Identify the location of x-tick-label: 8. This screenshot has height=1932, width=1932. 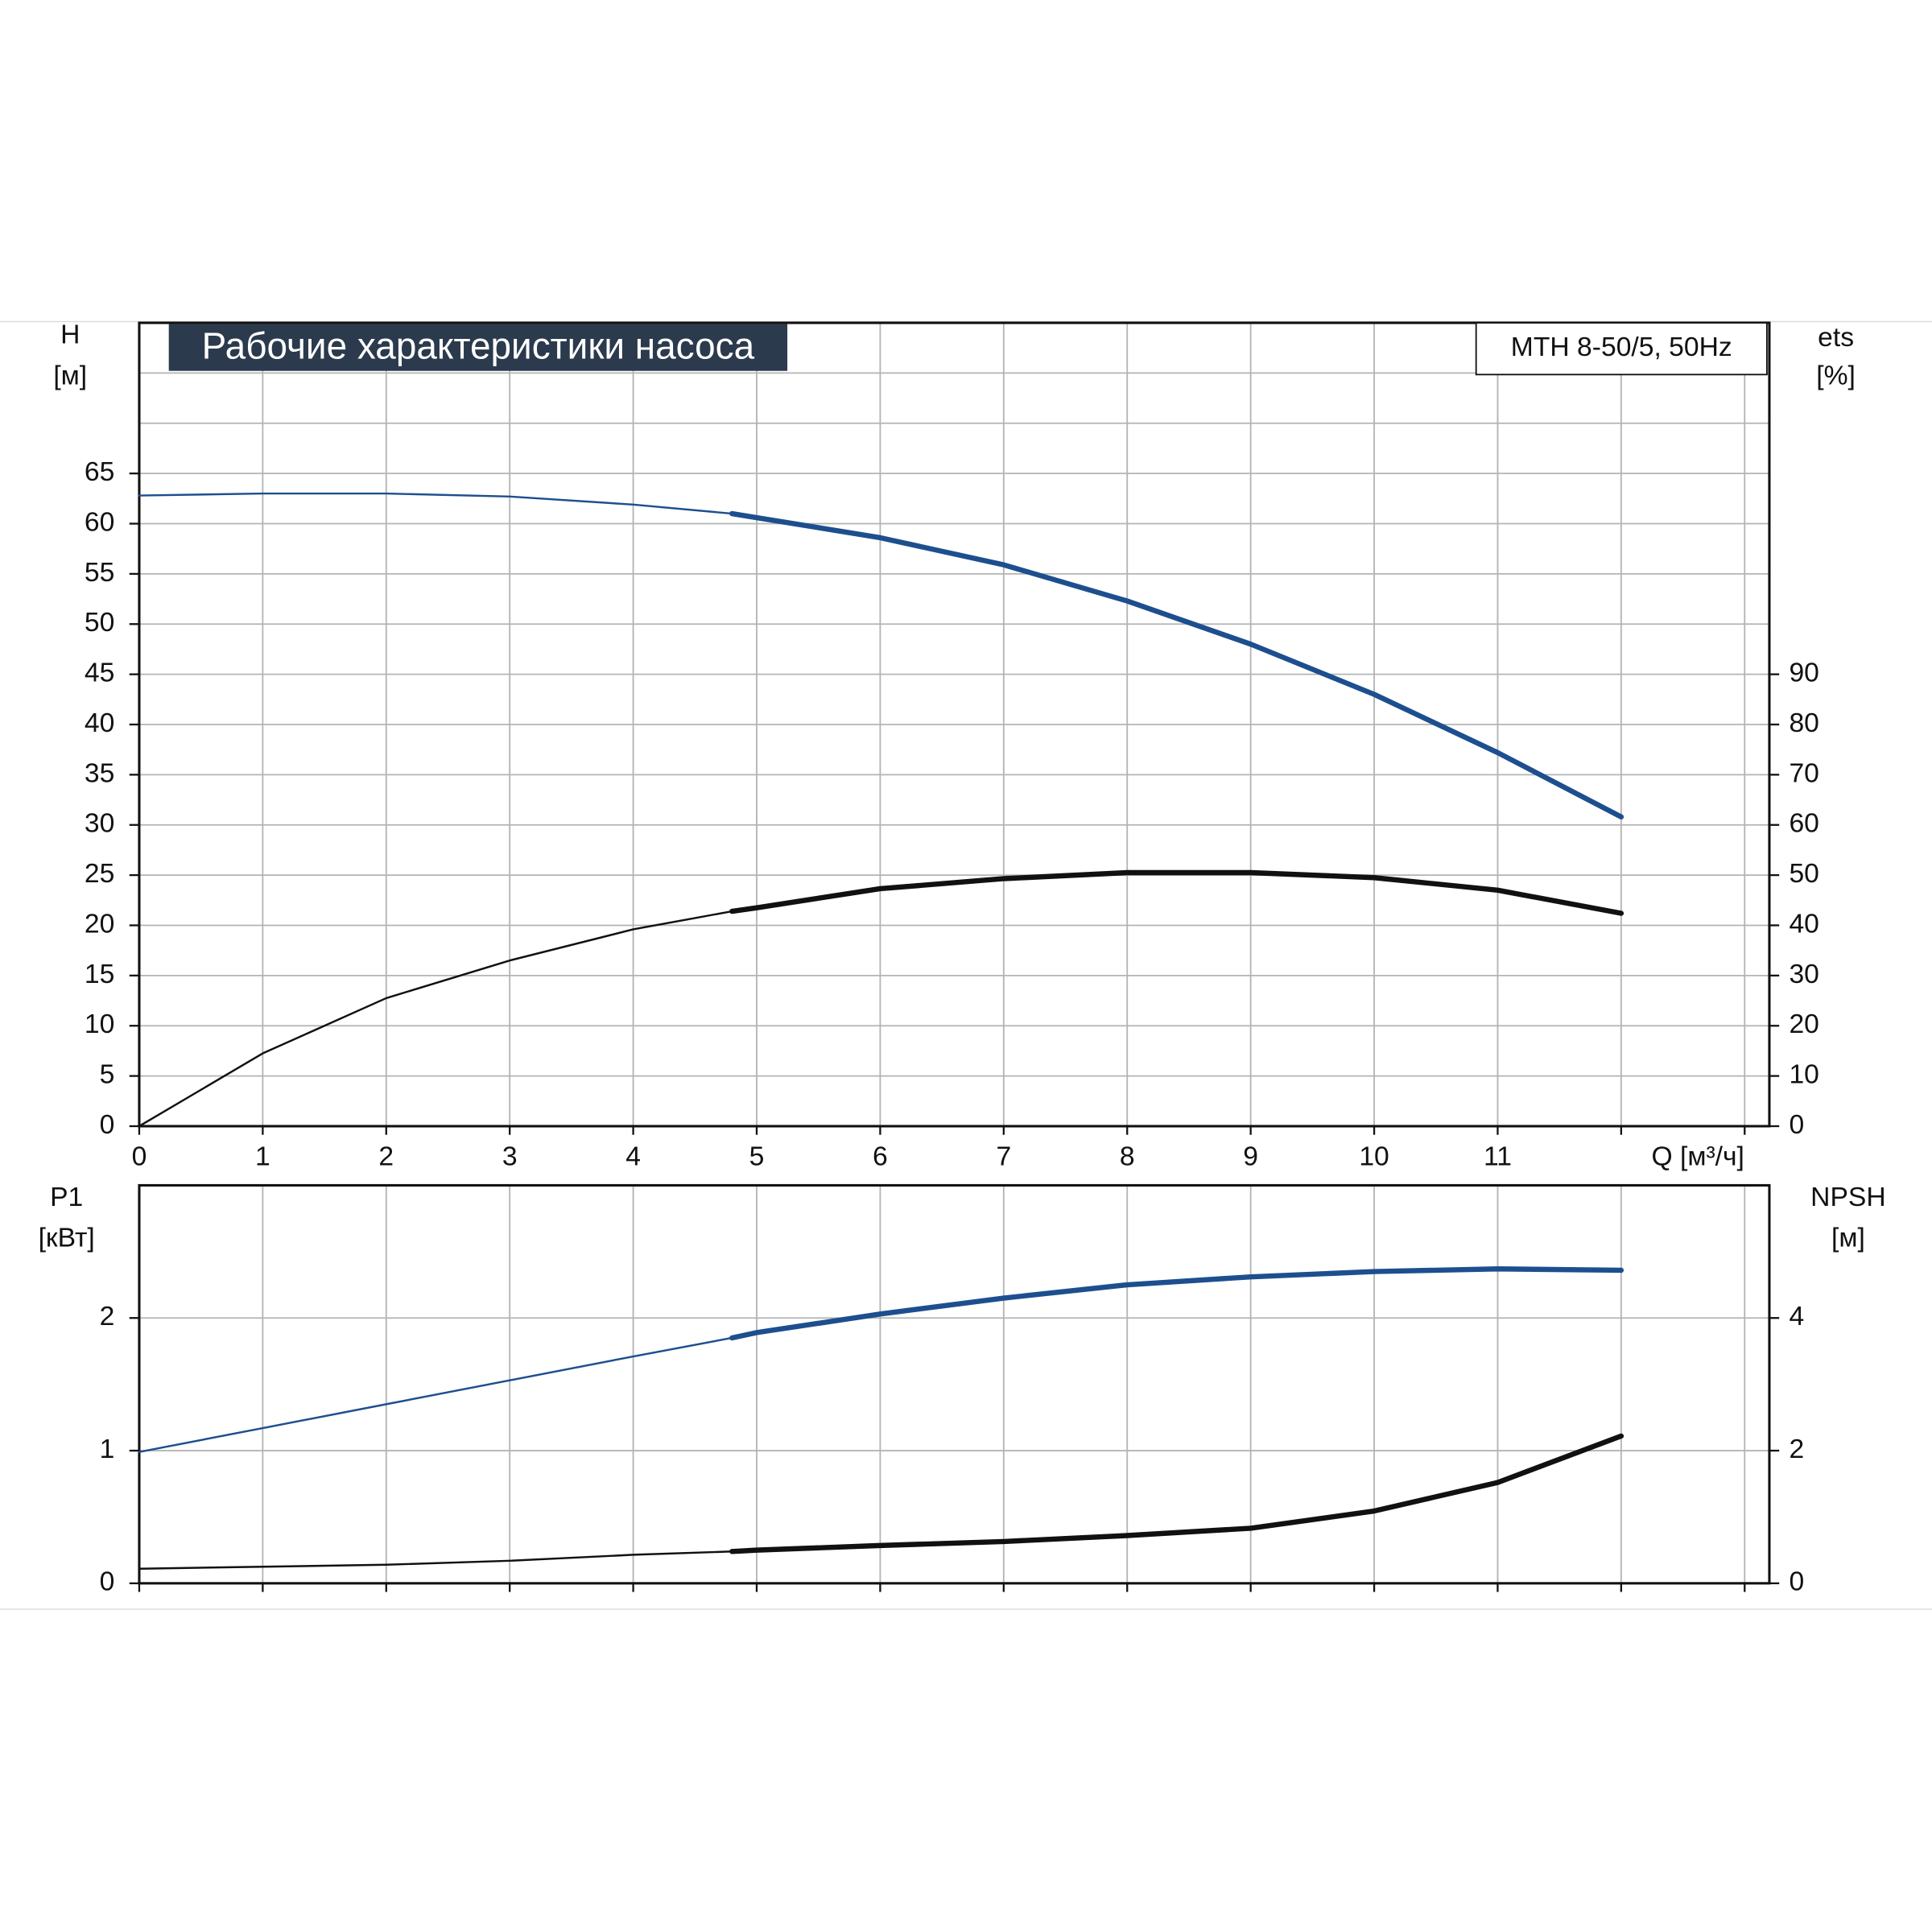
(1127, 1157).